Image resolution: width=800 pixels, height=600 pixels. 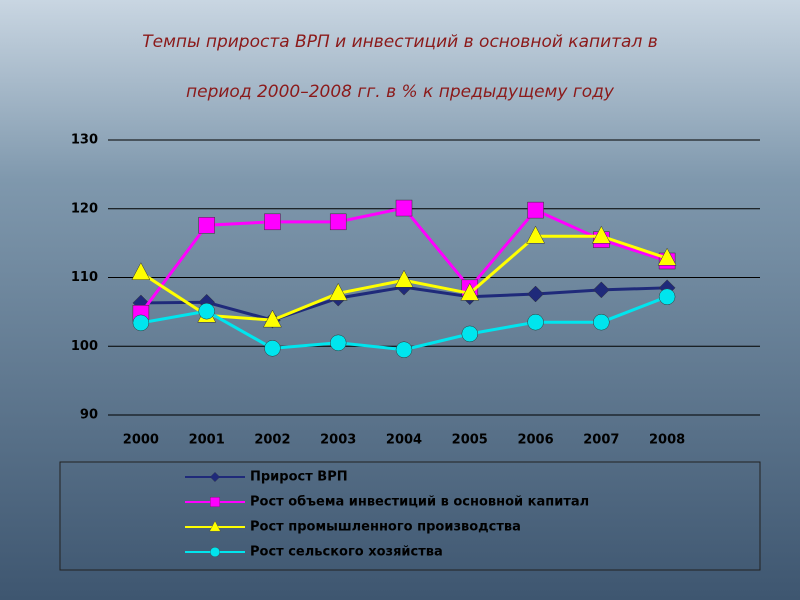 I want to click on x-tick-label: 2004, so click(x=404, y=440).